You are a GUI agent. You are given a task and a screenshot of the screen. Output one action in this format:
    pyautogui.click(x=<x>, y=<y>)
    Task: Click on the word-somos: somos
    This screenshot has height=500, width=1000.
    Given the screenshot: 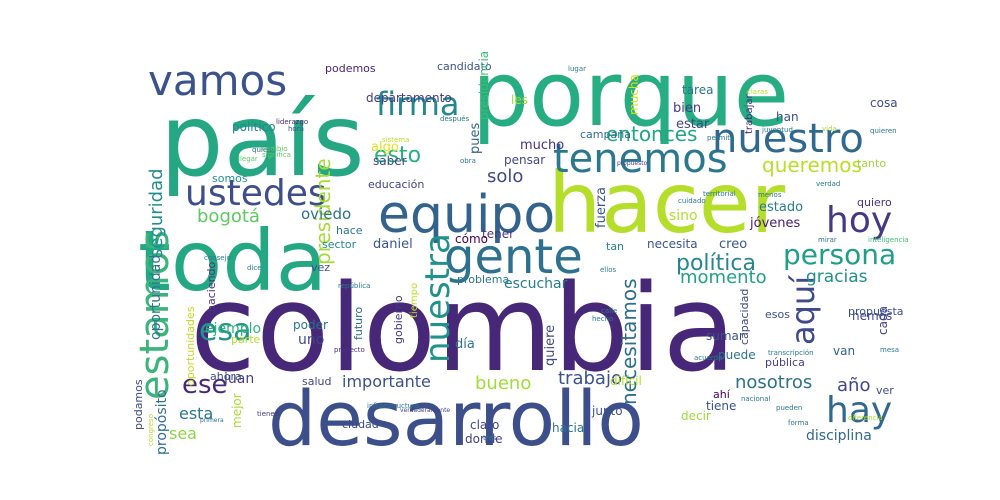 What is the action you would take?
    pyautogui.click(x=230, y=178)
    